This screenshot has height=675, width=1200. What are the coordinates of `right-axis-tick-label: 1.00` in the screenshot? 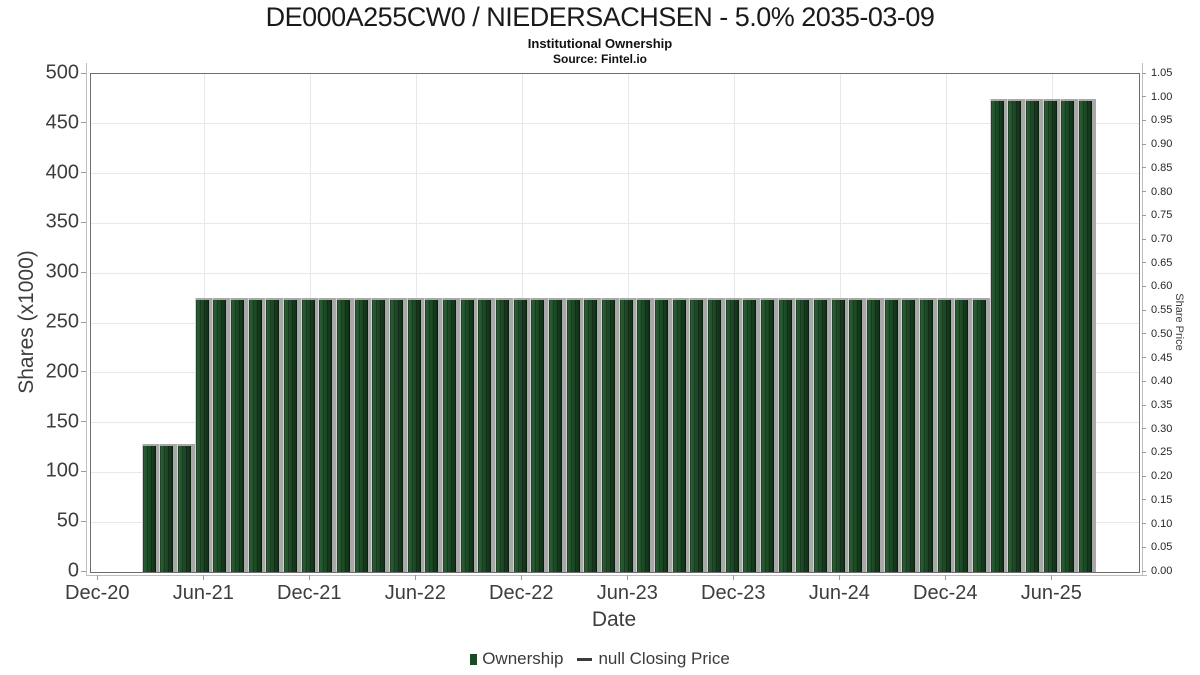 It's located at (1162, 96).